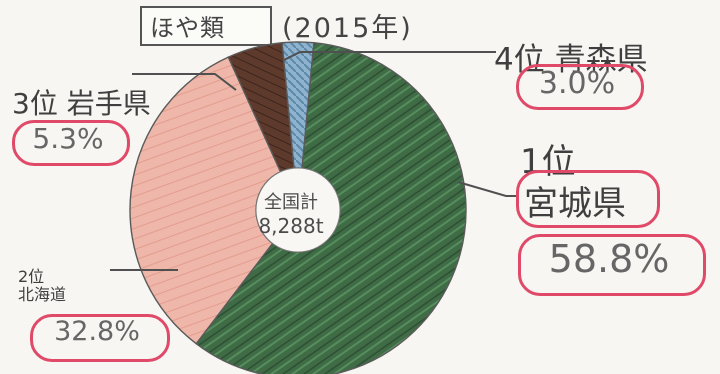 The height and width of the screenshot is (374, 720). What do you see at coordinates (577, 83) in the screenshot?
I see `rank-4-percent: 3.0%` at bounding box center [577, 83].